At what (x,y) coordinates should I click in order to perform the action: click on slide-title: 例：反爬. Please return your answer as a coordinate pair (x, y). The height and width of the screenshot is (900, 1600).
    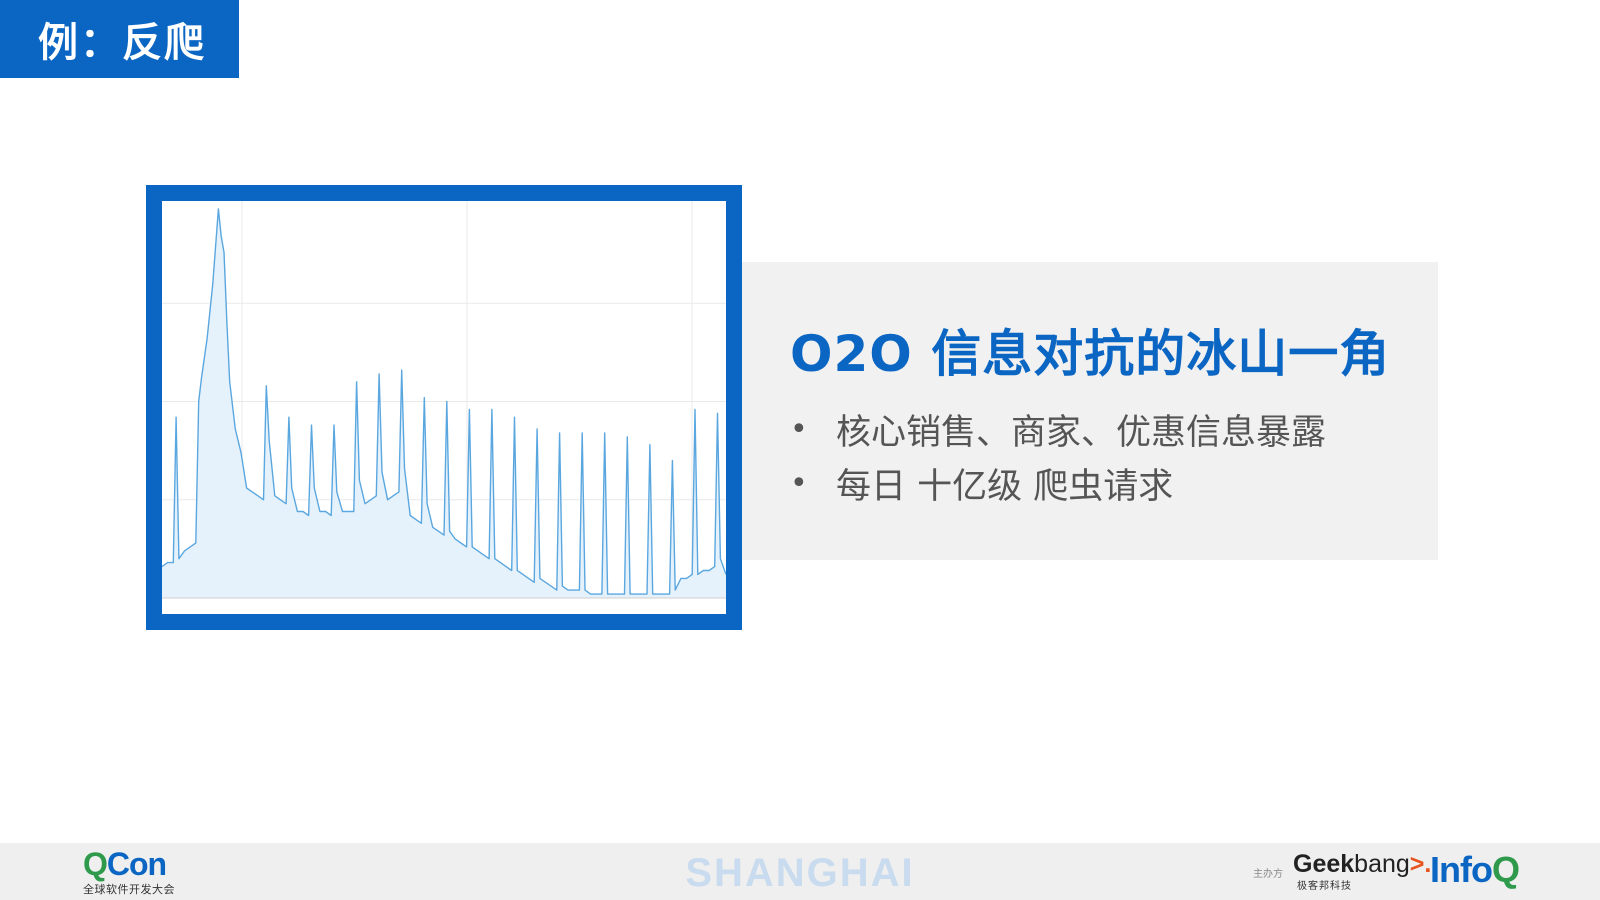
    Looking at the image, I should click on (119, 39).